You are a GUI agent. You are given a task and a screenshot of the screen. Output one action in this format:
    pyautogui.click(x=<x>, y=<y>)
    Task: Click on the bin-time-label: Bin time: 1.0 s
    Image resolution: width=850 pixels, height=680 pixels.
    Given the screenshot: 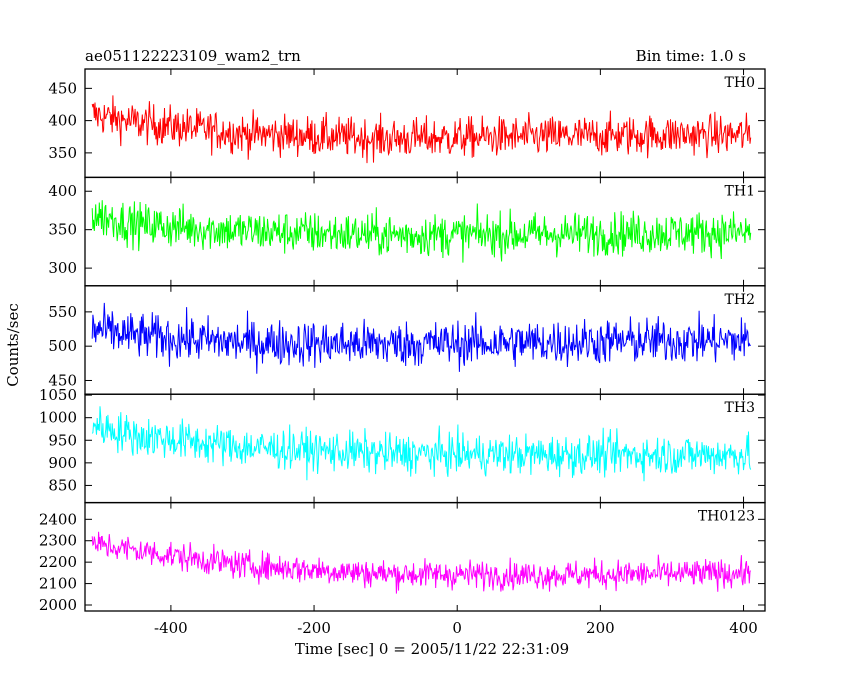 What is the action you would take?
    pyautogui.click(x=691, y=56)
    